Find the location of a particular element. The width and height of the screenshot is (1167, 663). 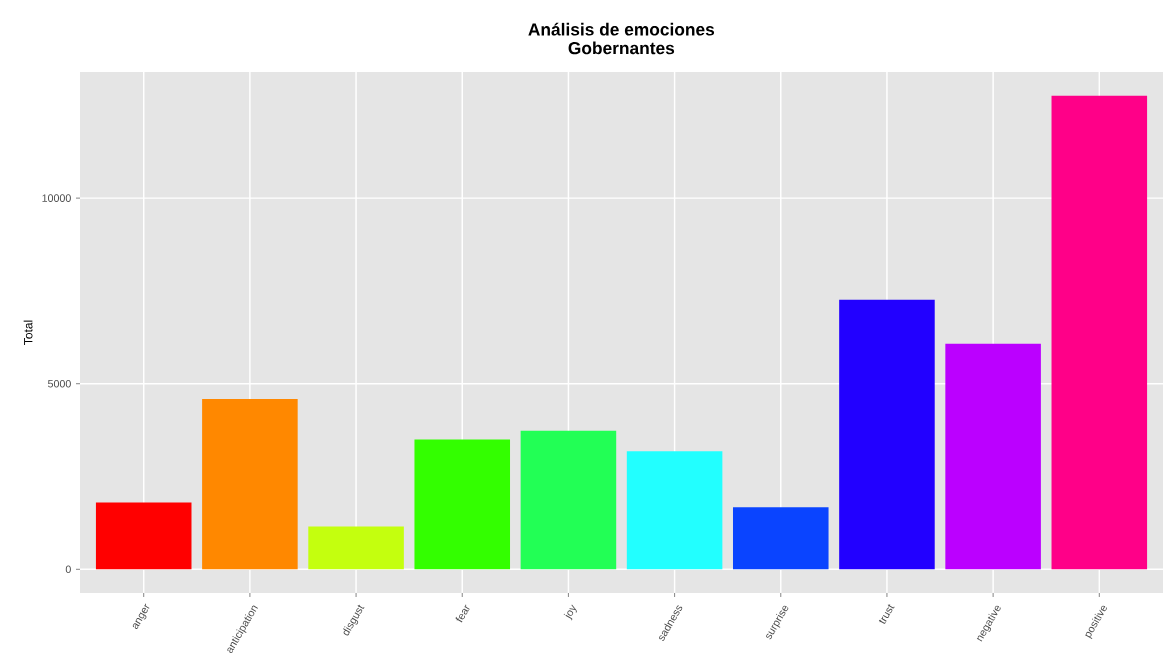

chart-subtitle: Gobernantes is located at coordinates (621, 48).